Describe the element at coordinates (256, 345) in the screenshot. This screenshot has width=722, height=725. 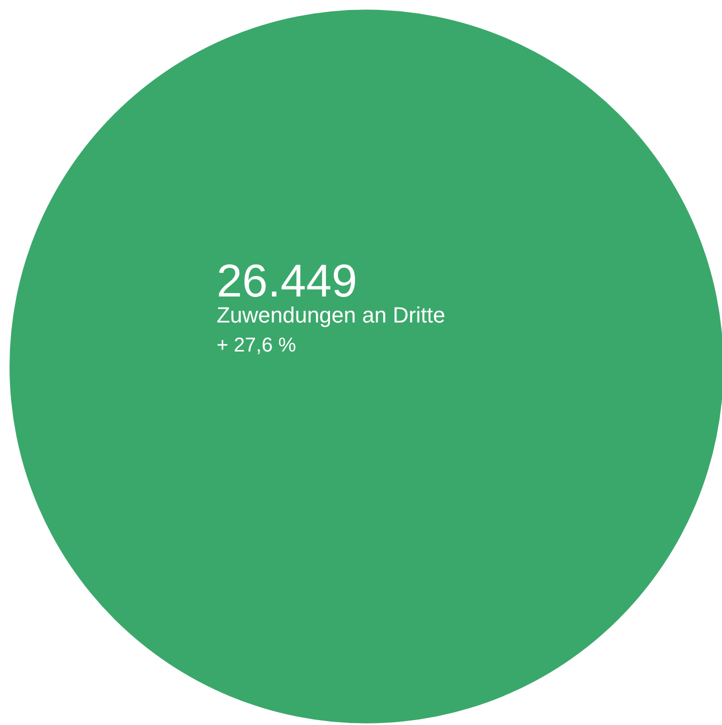
I see `text: + 27,6 %` at that location.